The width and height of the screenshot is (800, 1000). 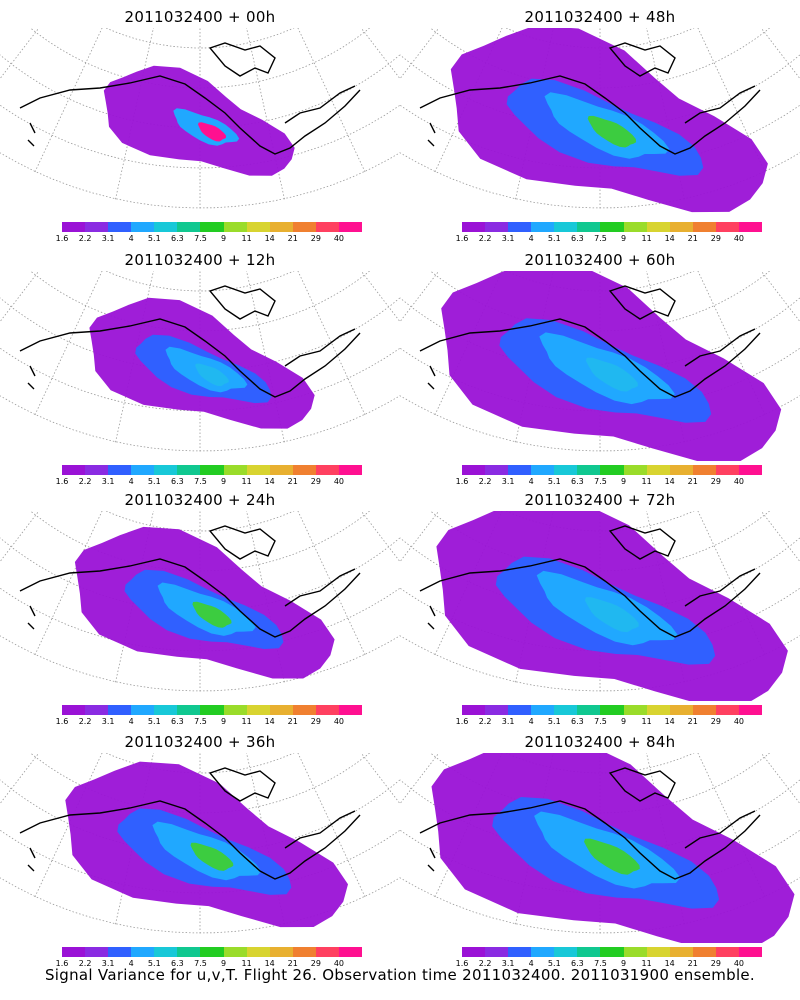 What do you see at coordinates (531, 238) in the screenshot?
I see `legend-tick-label: 4` at bounding box center [531, 238].